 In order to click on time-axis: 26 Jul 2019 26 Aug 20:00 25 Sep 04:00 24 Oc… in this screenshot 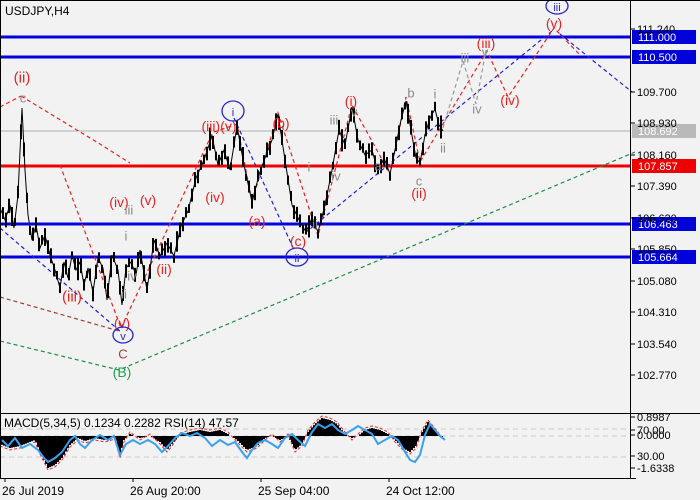, I will do `click(228, 488)`.